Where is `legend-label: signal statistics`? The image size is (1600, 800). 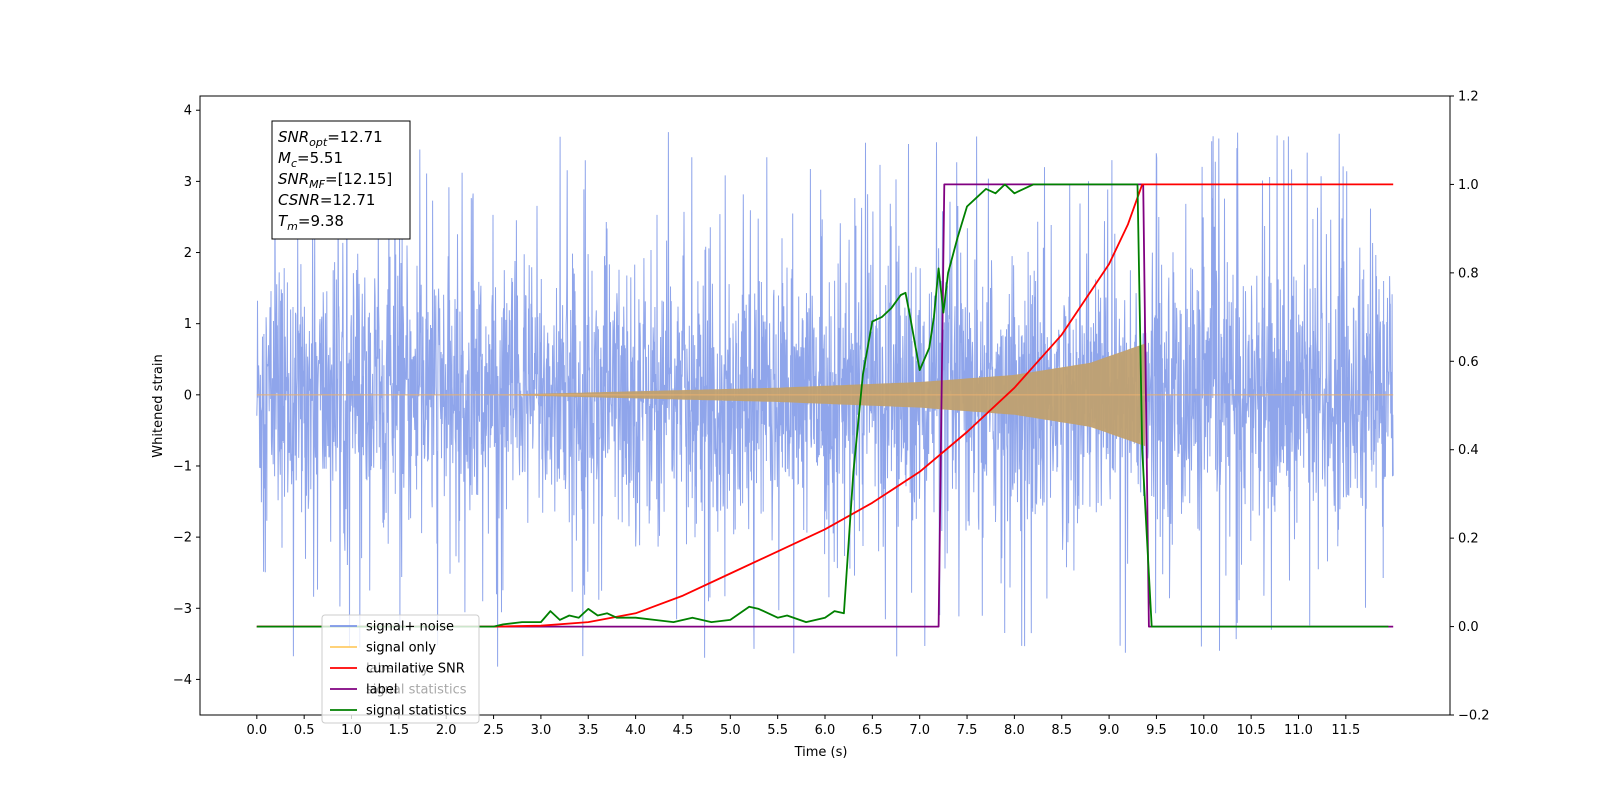
legend-label: signal statistics is located at coordinates (416, 711).